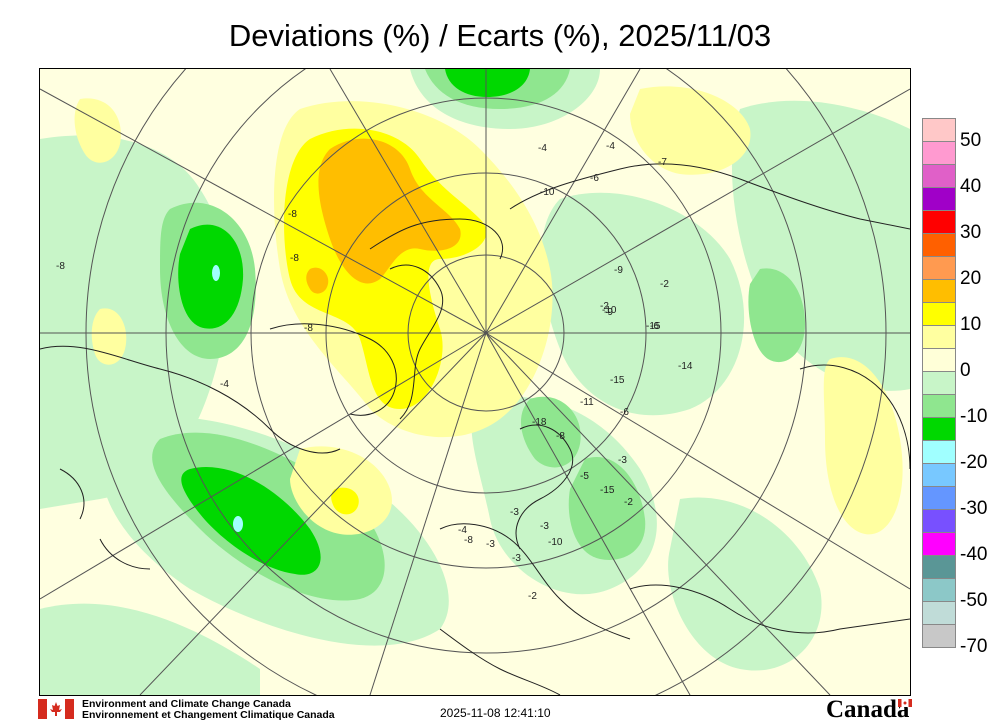 Image resolution: width=1000 pixels, height=726 pixels. I want to click on map-label: -5, so click(584, 476).